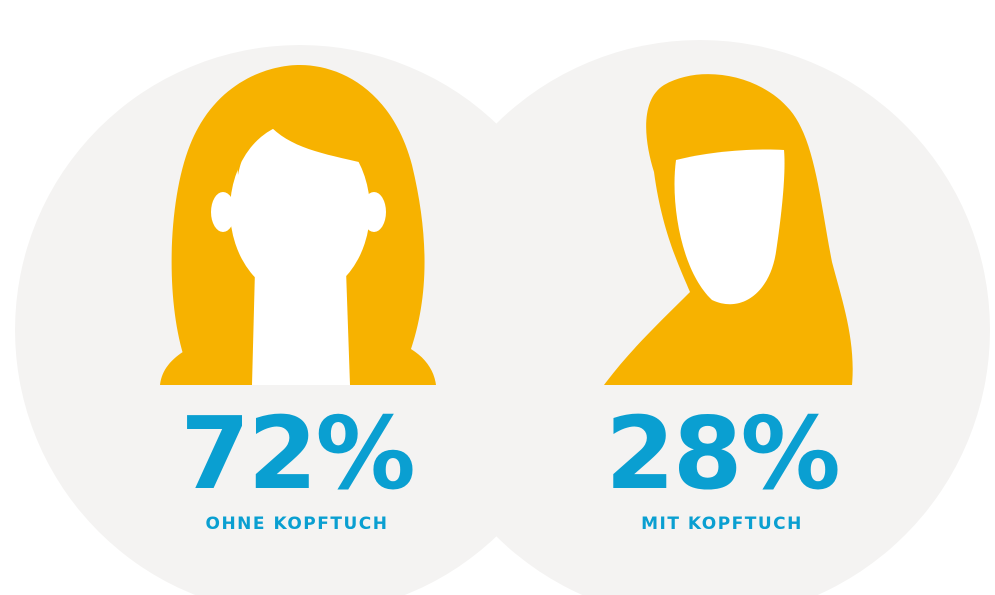  Describe the element at coordinates (722, 524) in the screenshot. I see `label: MIT KOPFTUCH` at that location.